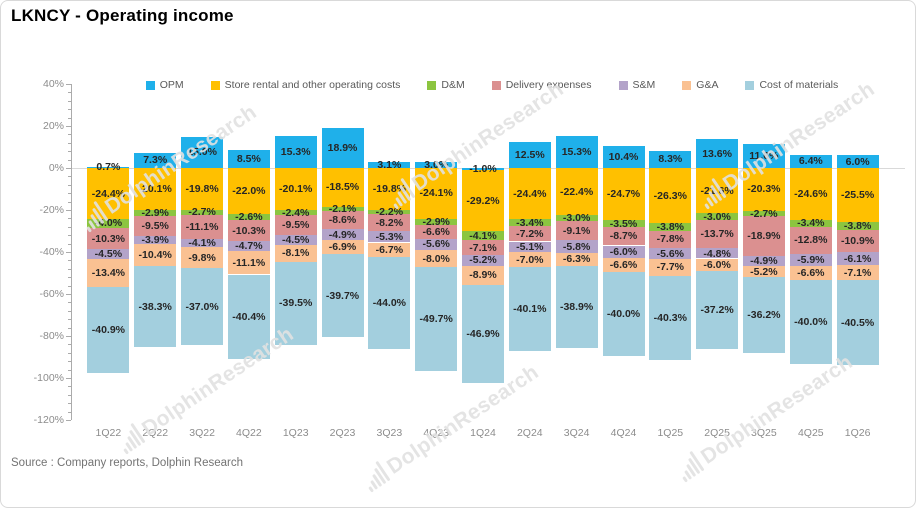 The height and width of the screenshot is (508, 916). I want to click on bar-segment-4q23-store-rental-and-other-operating-costs, so click(436, 193).